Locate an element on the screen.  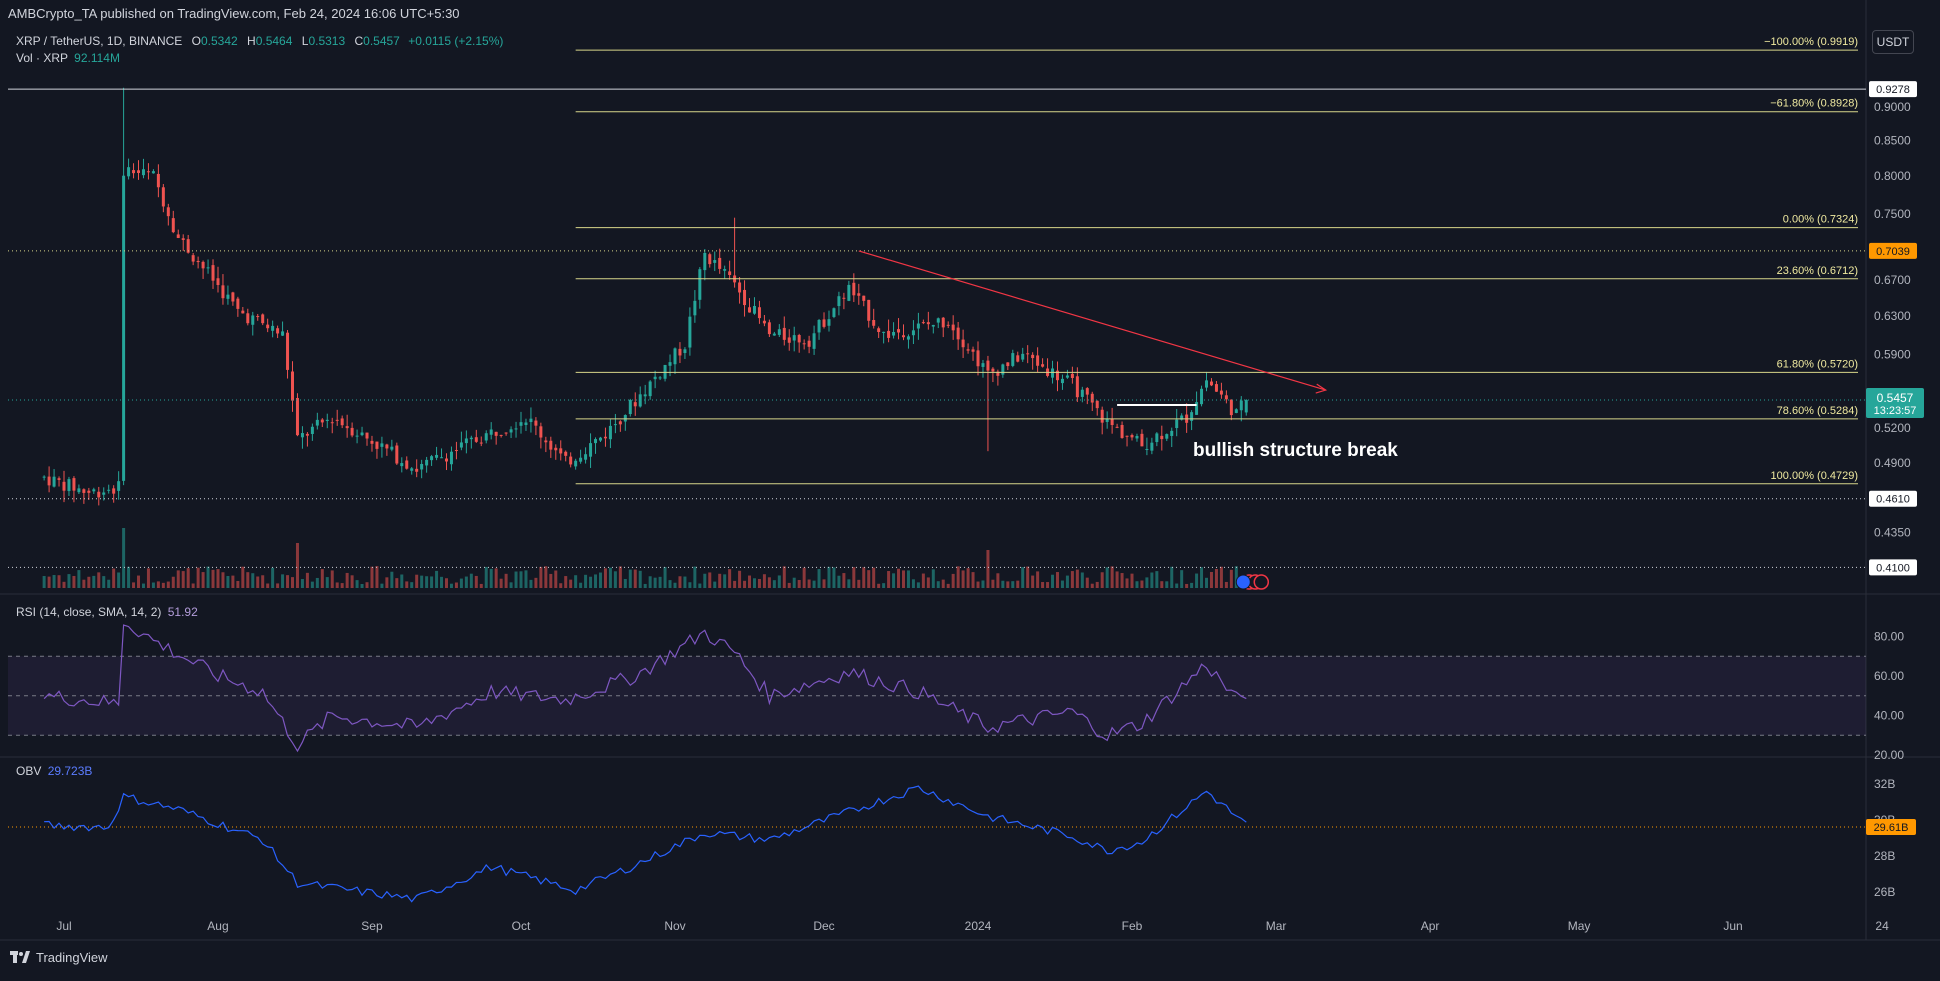
ohlc-low-label: L is located at coordinates (305, 41).